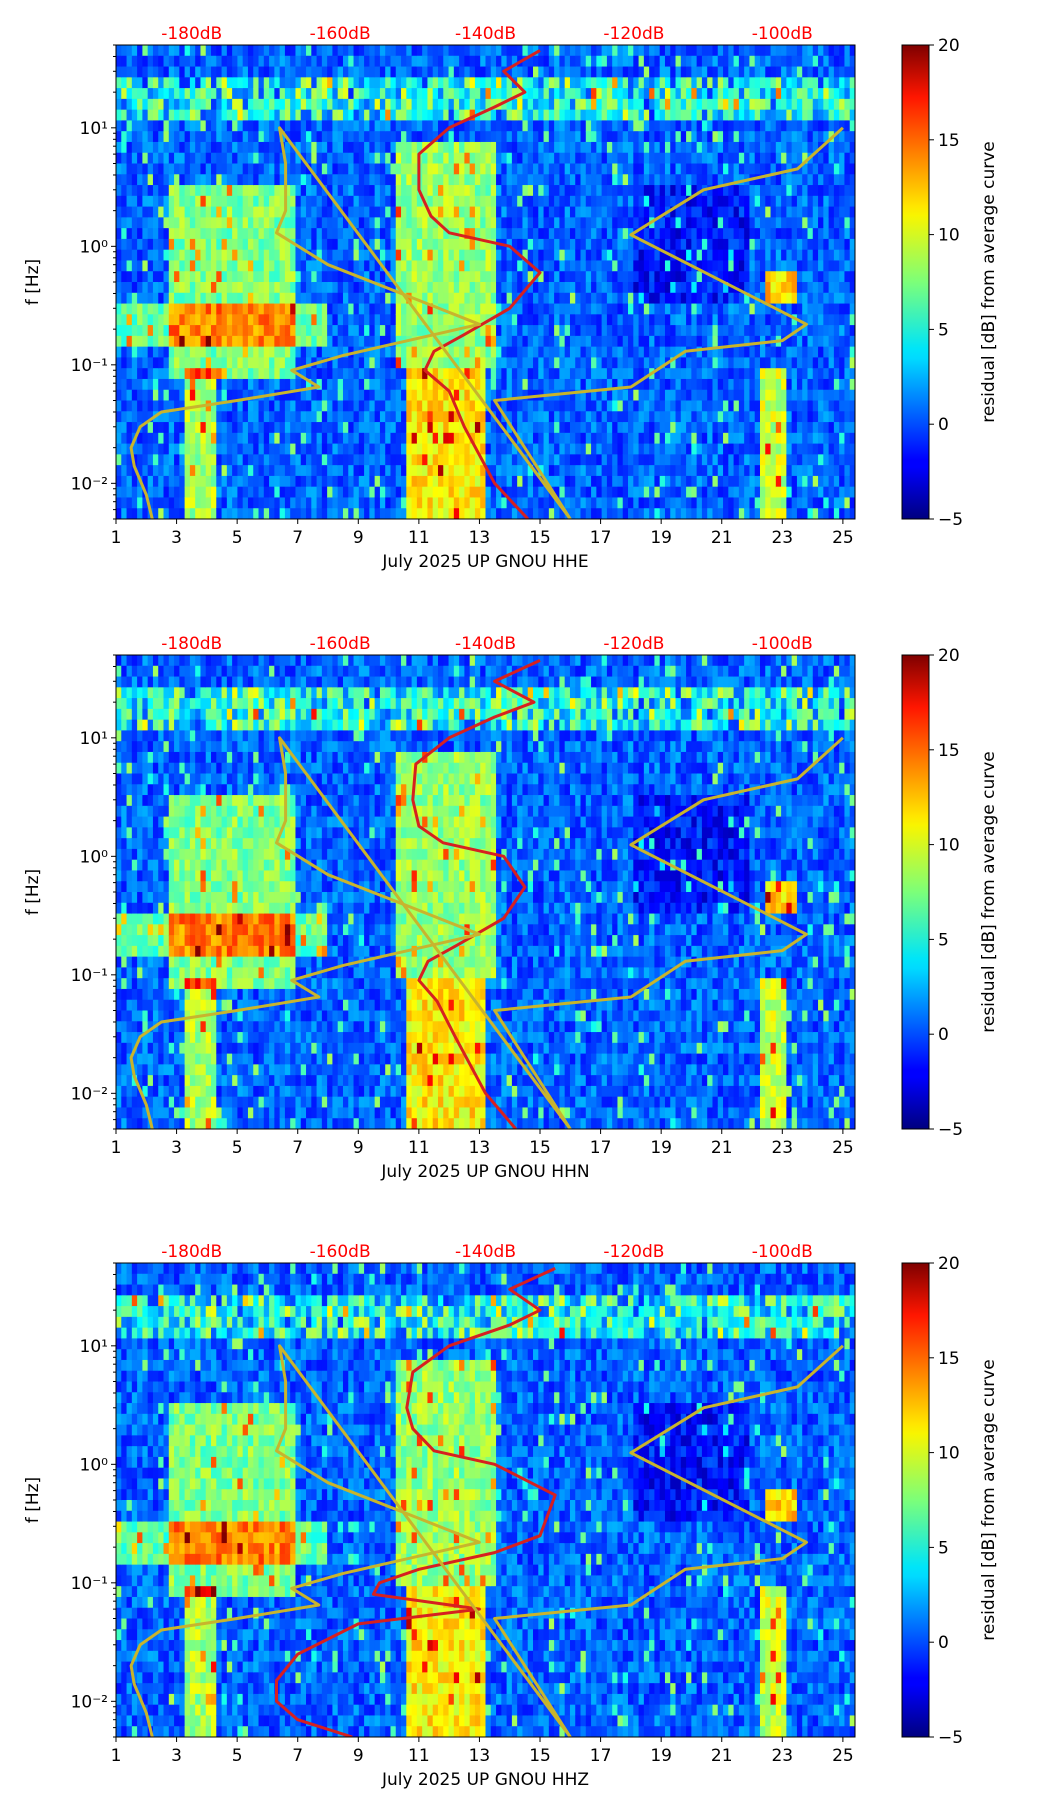 The width and height of the screenshot is (1052, 1810). What do you see at coordinates (485, 1780) in the screenshot?
I see `x-axis-label: July 2025 UP GNOU HHZ` at bounding box center [485, 1780].